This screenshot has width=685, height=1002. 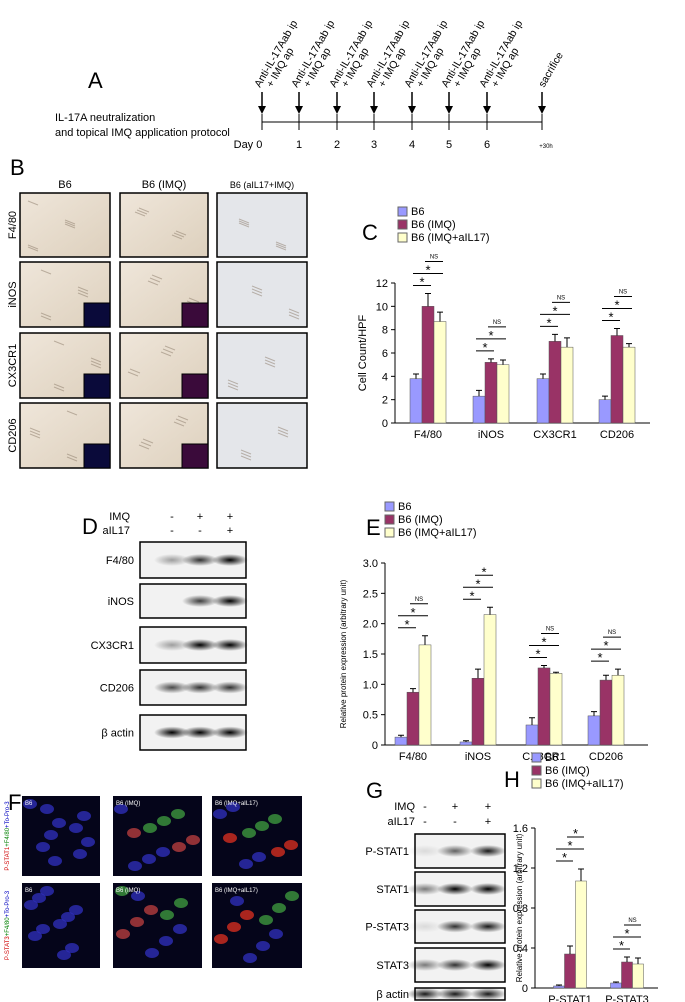 What do you see at coordinates (363, 353) in the screenshot?
I see `y-axis-label: Cell Count/HPF` at bounding box center [363, 353].